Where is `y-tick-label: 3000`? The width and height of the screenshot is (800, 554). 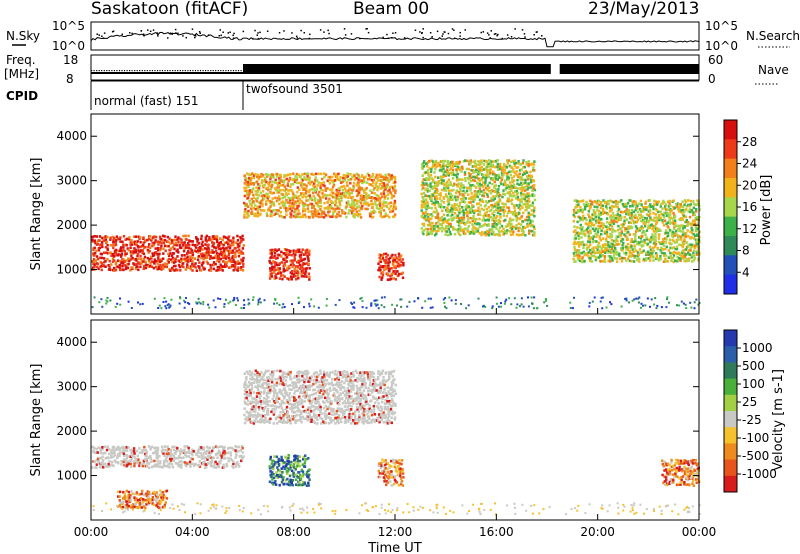
y-tick-label: 3000 is located at coordinates (71, 181).